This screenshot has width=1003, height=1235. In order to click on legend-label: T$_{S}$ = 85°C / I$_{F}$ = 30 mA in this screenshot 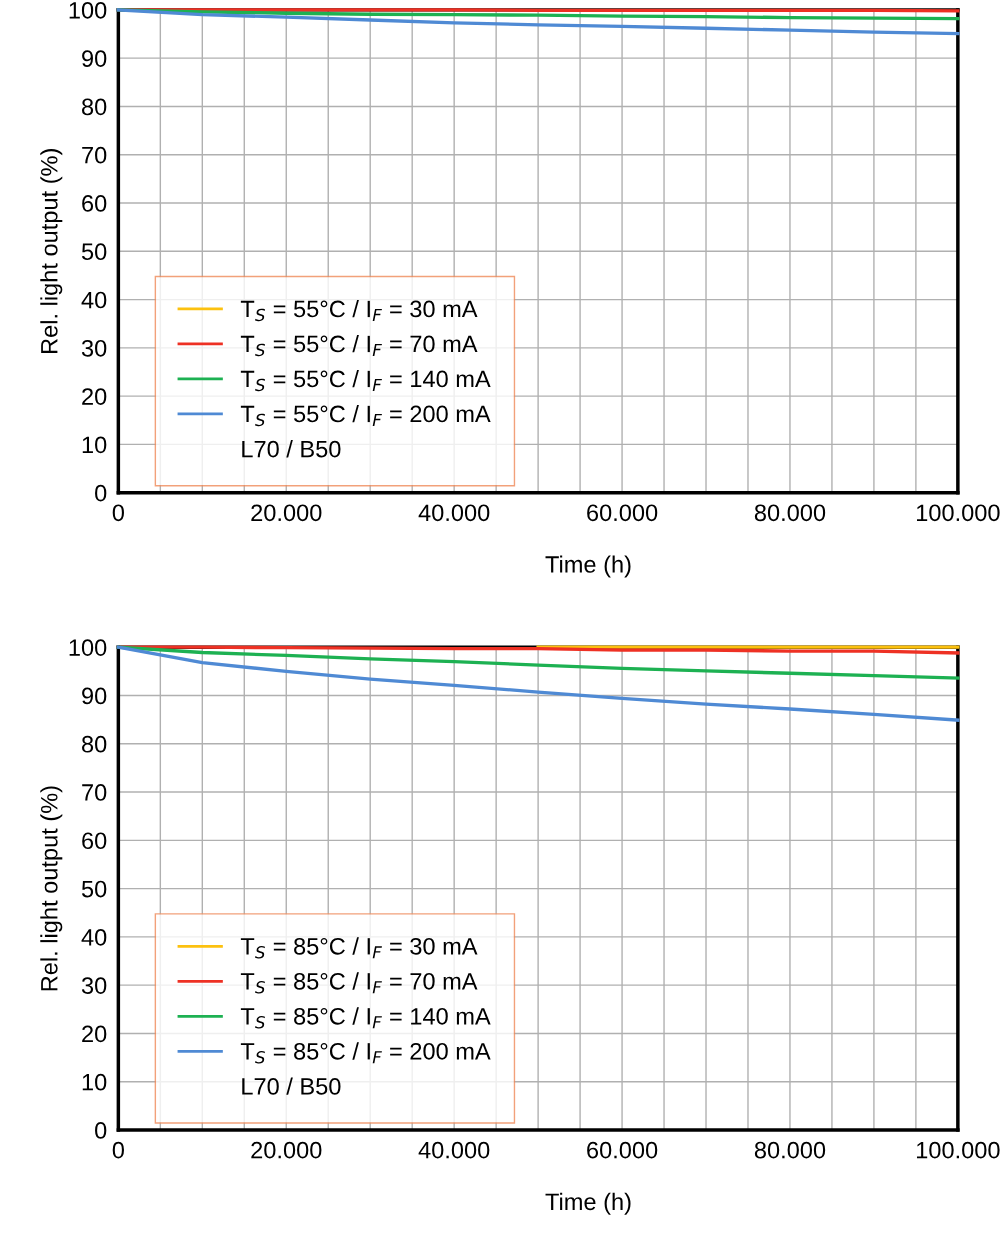, I will do `click(359, 948)`.